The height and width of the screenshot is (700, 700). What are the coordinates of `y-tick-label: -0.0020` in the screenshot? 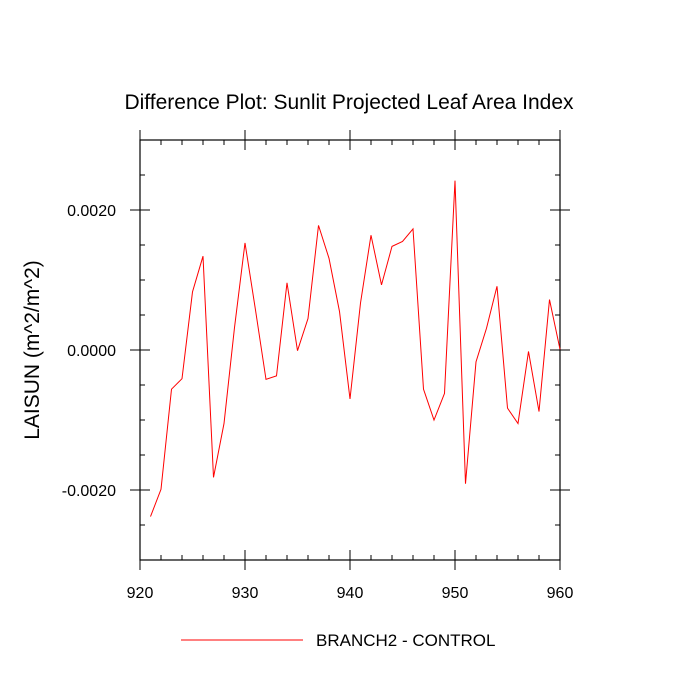 It's located at (89, 491).